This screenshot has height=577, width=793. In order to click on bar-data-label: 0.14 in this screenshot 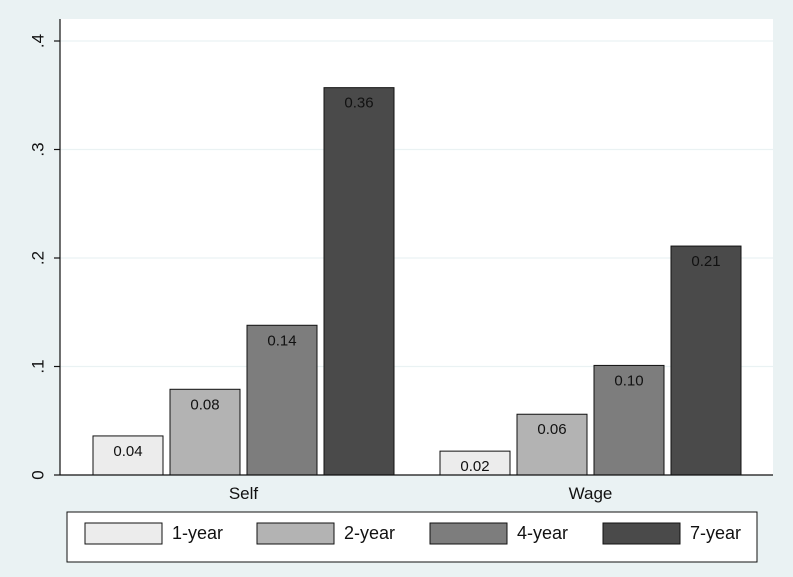, I will do `click(281, 340)`.